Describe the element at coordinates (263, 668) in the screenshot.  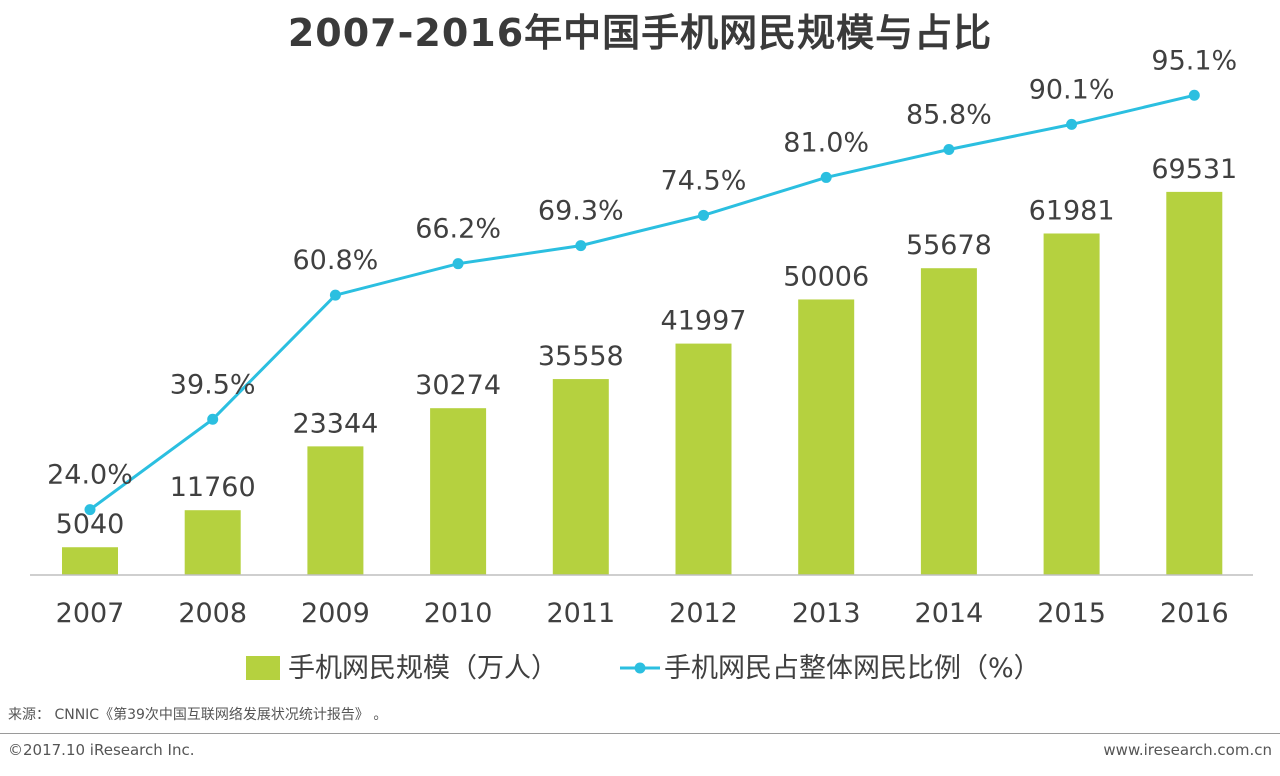
I see `legend-swatch-bar` at that location.